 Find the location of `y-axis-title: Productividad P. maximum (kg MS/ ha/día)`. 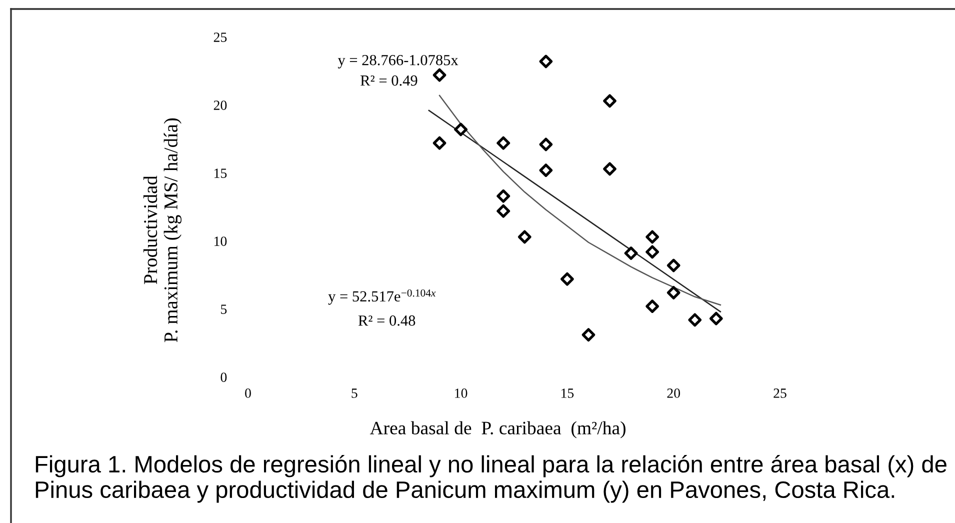

y-axis-title: Productividad P. maximum (kg MS/ ha/día) is located at coordinates (162, 230).